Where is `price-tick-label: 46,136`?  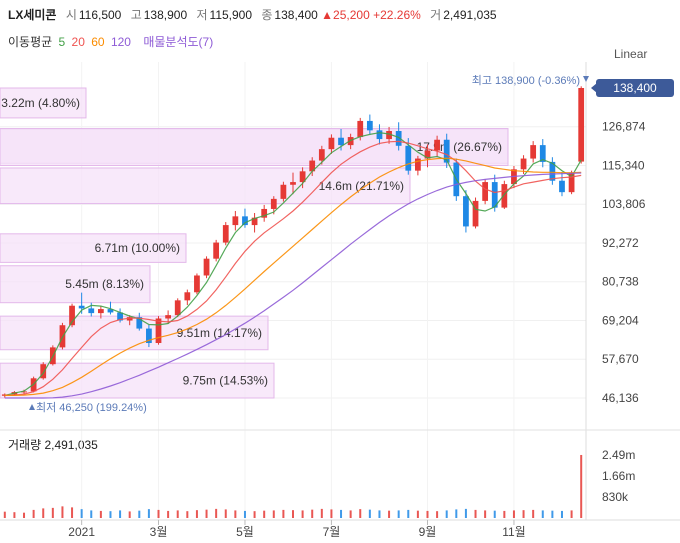
price-tick-label: 46,136 is located at coordinates (620, 398).